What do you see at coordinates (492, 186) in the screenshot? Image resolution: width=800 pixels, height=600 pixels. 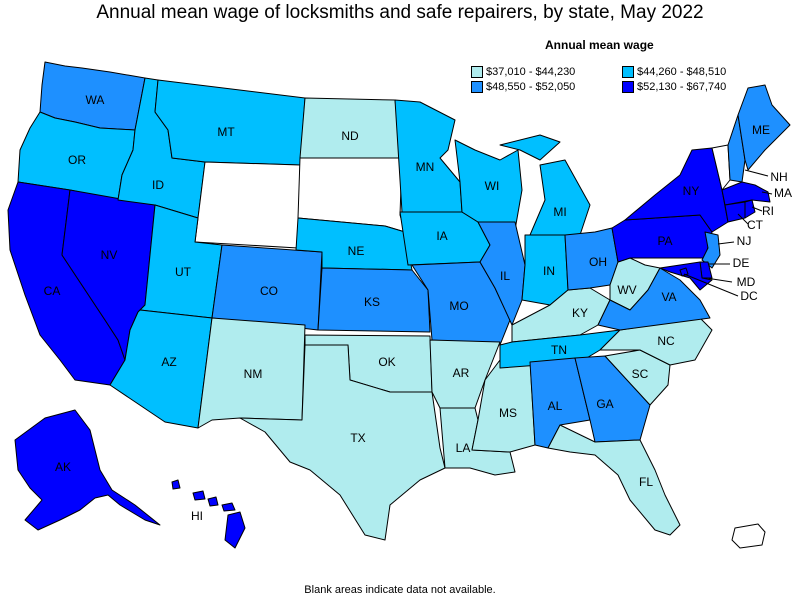 I see `state-label-wi: WI` at bounding box center [492, 186].